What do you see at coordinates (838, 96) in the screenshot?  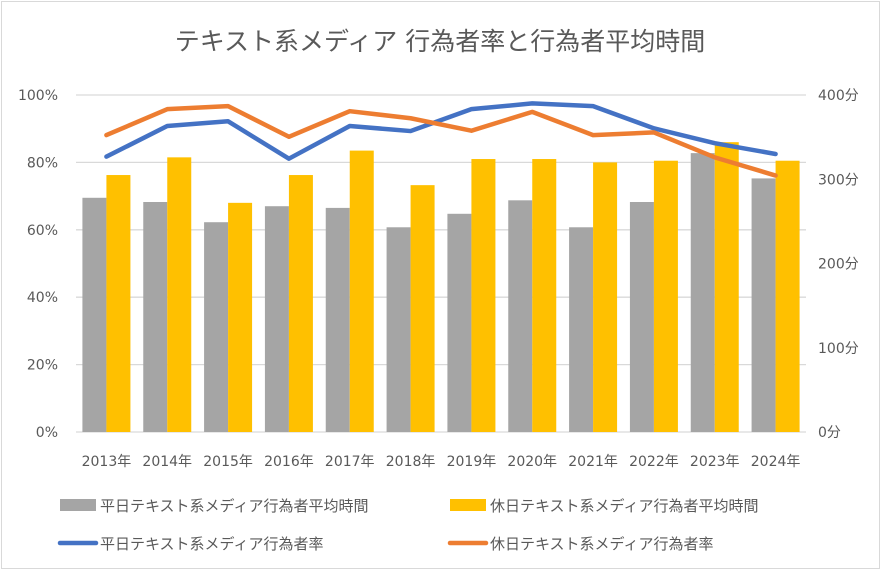 I see `right-tick-label: 400分` at bounding box center [838, 96].